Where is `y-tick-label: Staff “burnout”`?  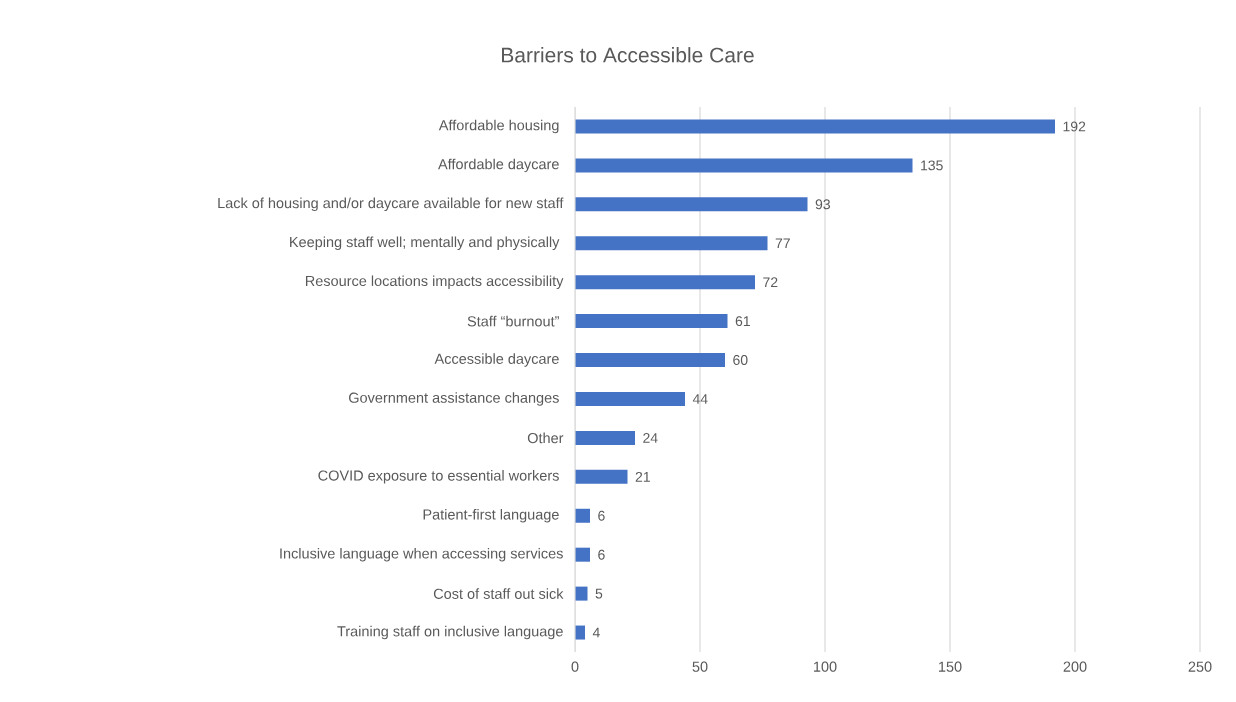
y-tick-label: Staff “burnout” is located at coordinates (513, 321).